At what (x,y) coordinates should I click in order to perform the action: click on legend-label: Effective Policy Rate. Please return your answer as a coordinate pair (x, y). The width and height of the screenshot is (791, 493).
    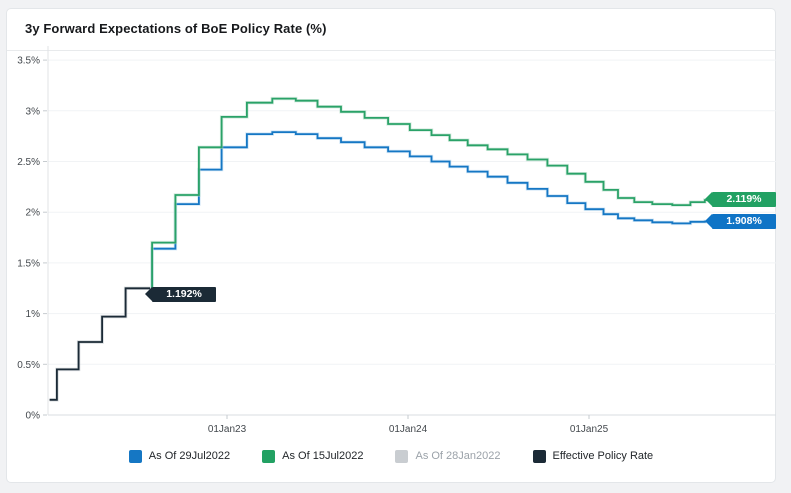
    Looking at the image, I should click on (603, 456).